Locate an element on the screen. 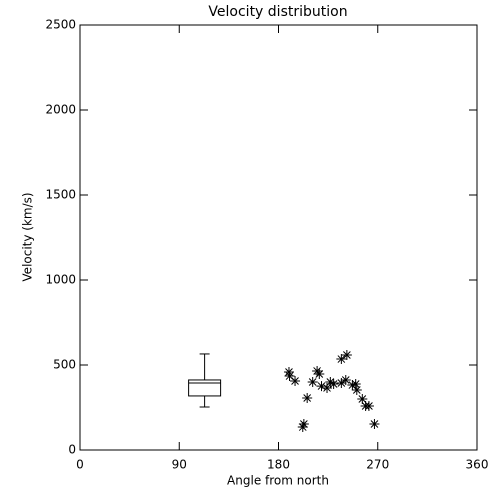 The height and width of the screenshot is (500, 500). y-tick-label: 2500 is located at coordinates (60, 25).